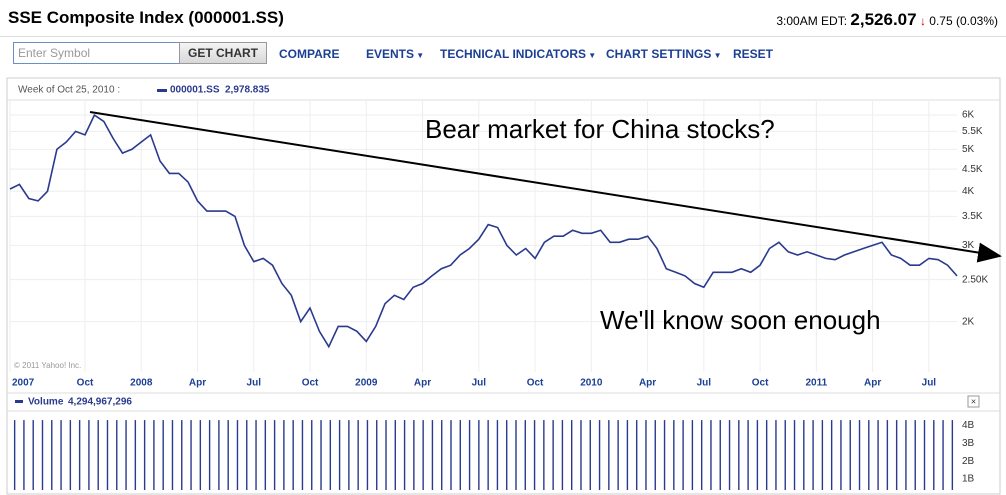  Describe the element at coordinates (968, 479) in the screenshot. I see `y-tick-label: 1B` at that location.